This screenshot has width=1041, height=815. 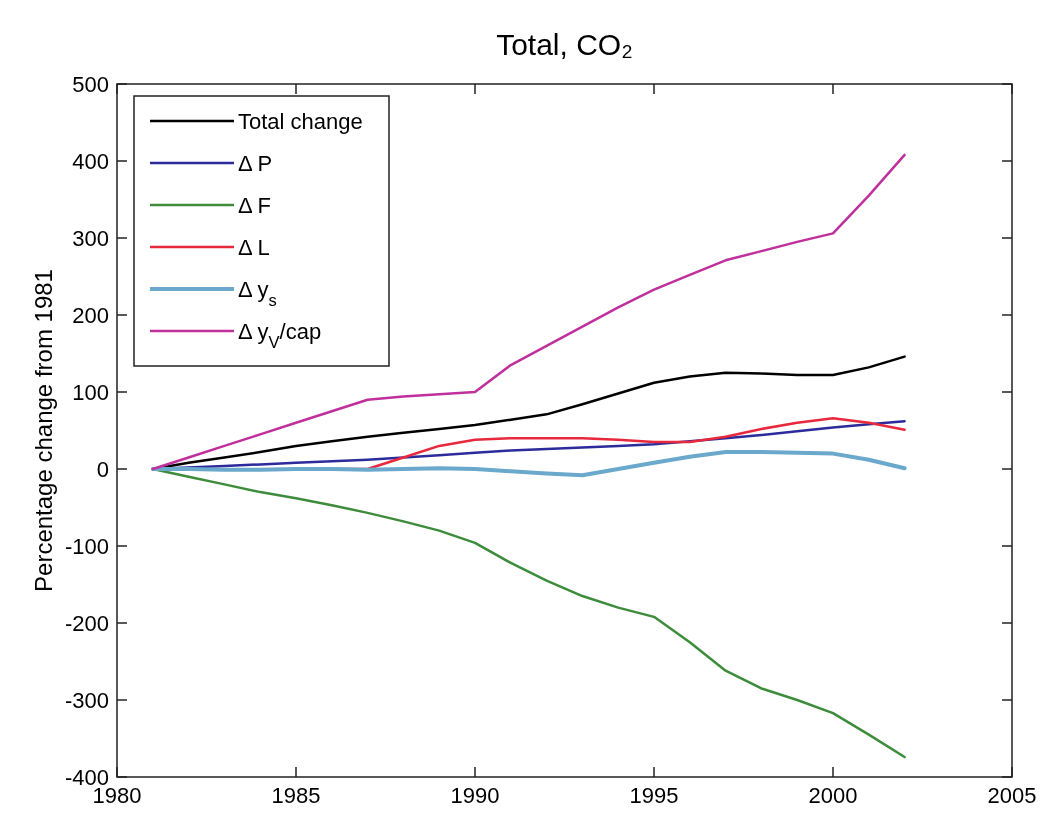 I want to click on legend-label: Δ F, so click(x=255, y=205).